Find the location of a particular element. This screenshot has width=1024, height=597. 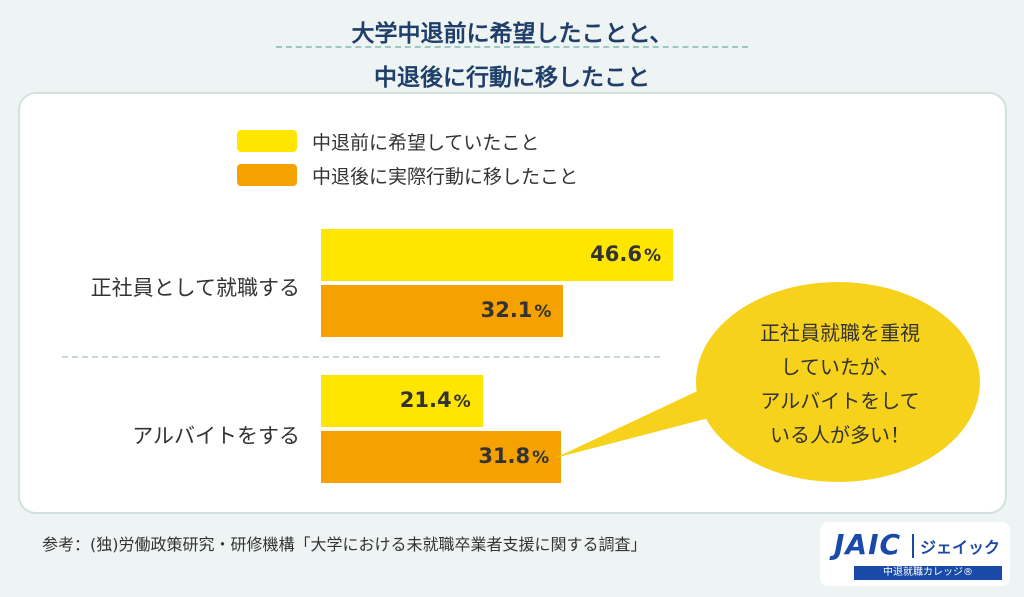

bar-value-label: 46.6% is located at coordinates (602, 254).